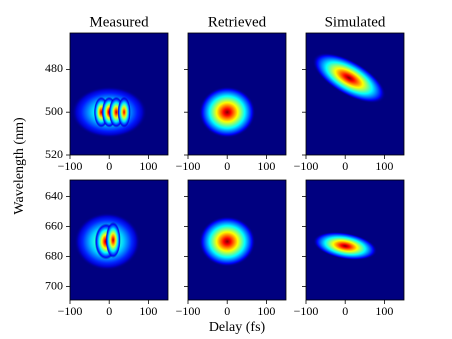 This screenshot has height=339, width=452. Describe the element at coordinates (355, 22) in the screenshot. I see `panel-title: Simulated` at that location.